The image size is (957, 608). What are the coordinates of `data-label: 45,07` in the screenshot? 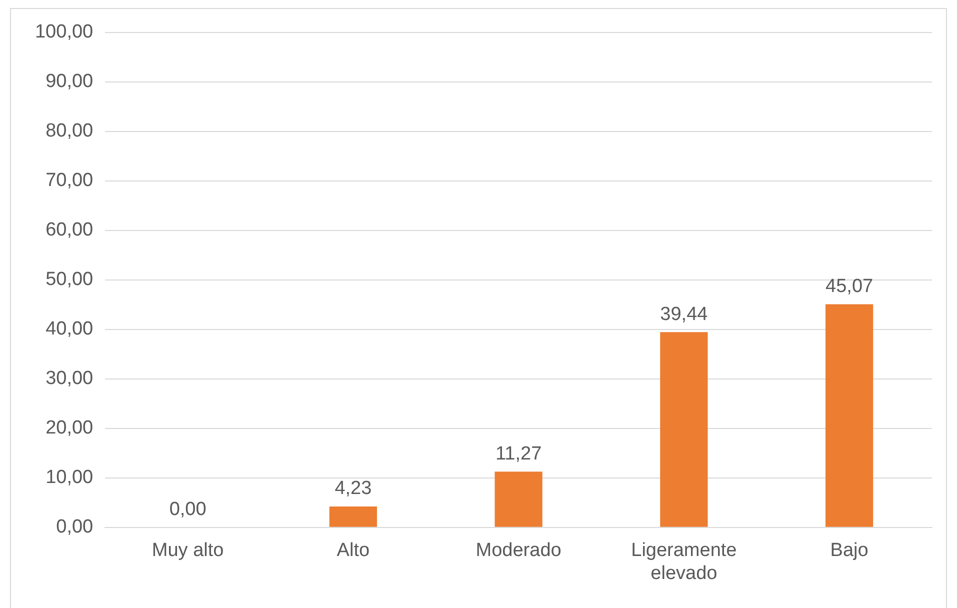 It's located at (850, 287).